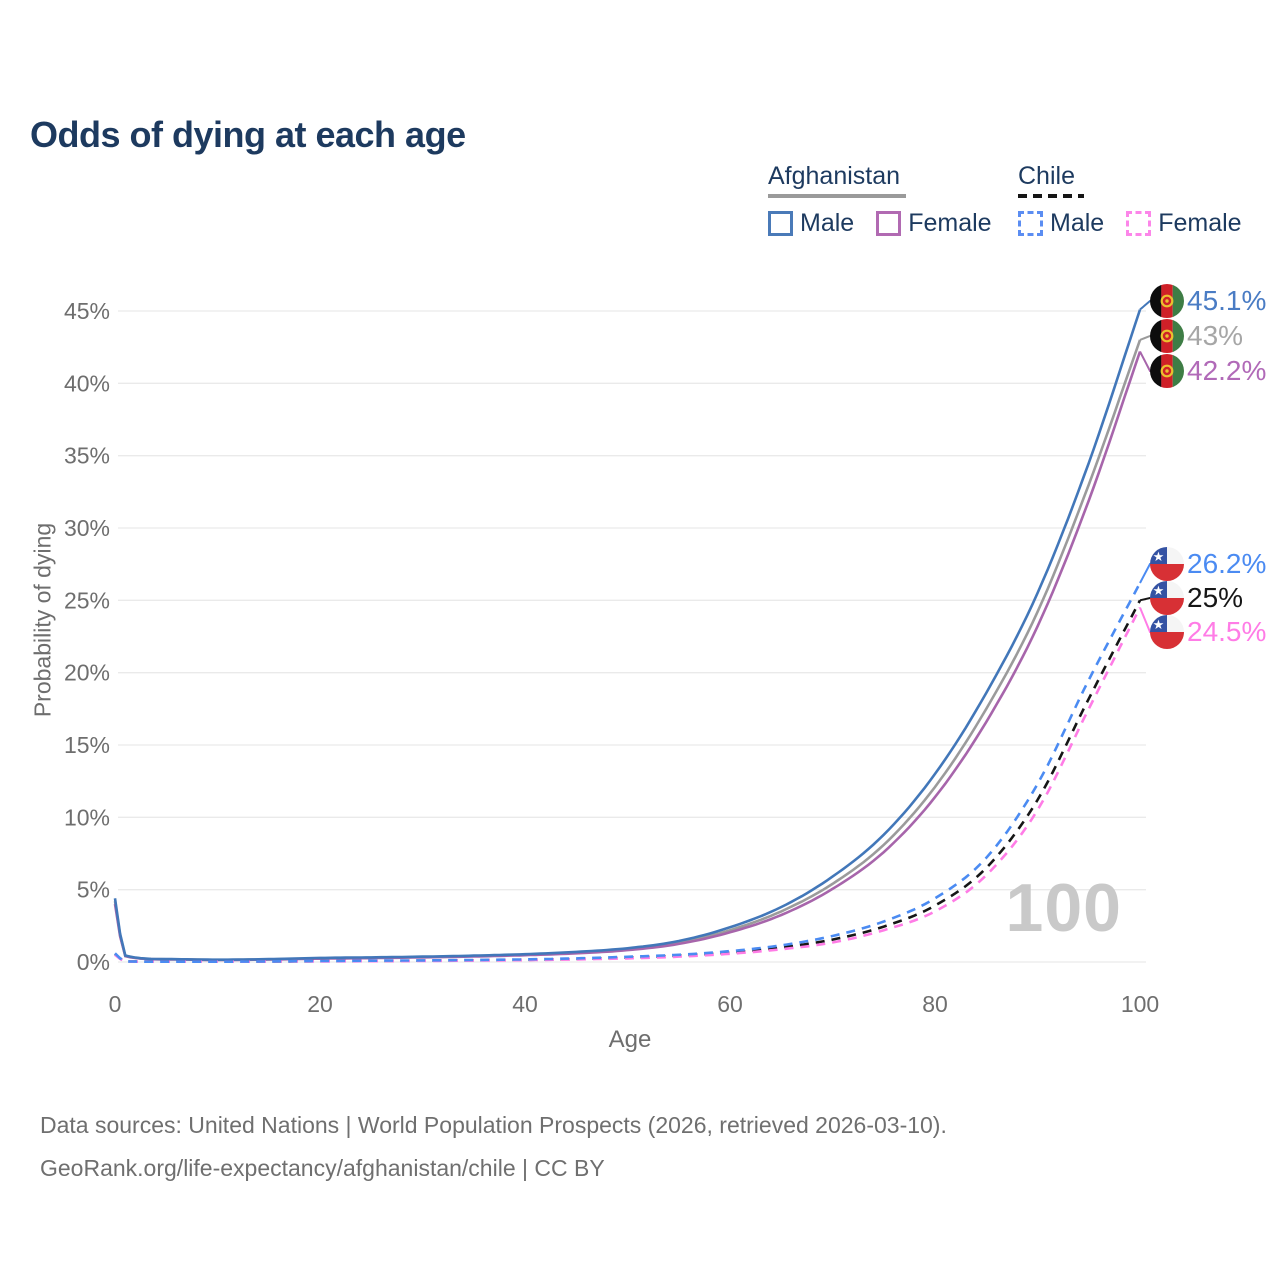 The image size is (1280, 1280). Describe the element at coordinates (320, 1004) in the screenshot. I see `x-tick-label: 20` at that location.